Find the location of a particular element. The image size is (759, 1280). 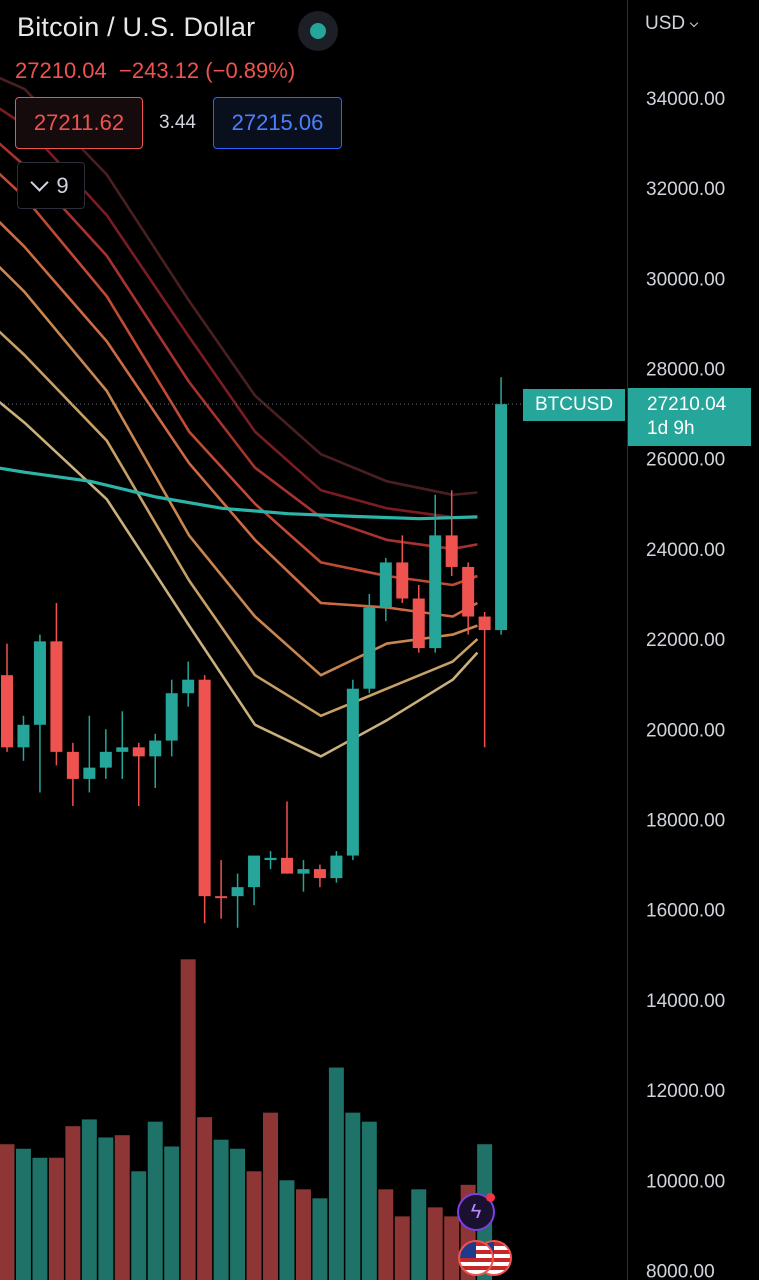

currency-selector: USD is located at coordinates (672, 24).